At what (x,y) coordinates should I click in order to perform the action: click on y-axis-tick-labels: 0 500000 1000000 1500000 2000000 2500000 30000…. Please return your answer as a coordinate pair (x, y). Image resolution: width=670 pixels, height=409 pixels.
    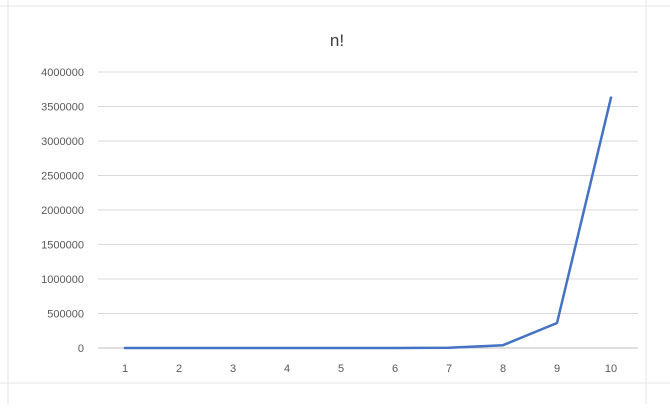
    Looking at the image, I should click on (62, 211).